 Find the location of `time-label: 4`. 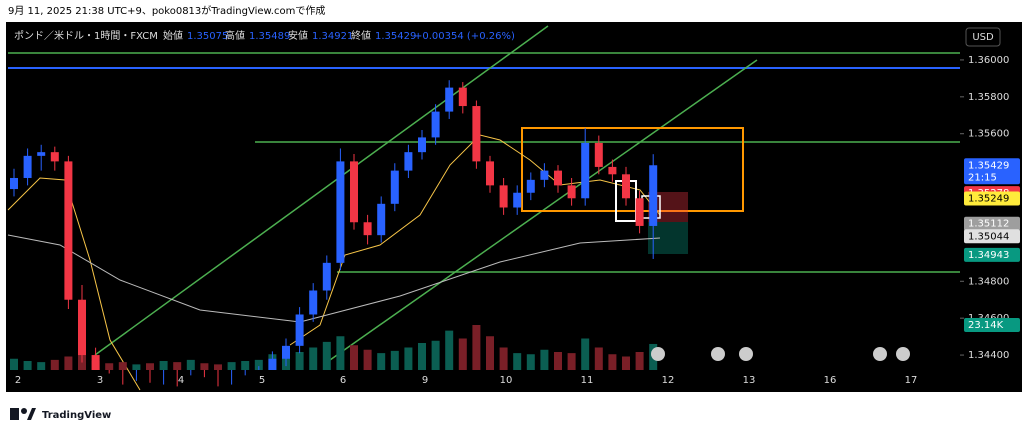

time-label: 4 is located at coordinates (181, 380).